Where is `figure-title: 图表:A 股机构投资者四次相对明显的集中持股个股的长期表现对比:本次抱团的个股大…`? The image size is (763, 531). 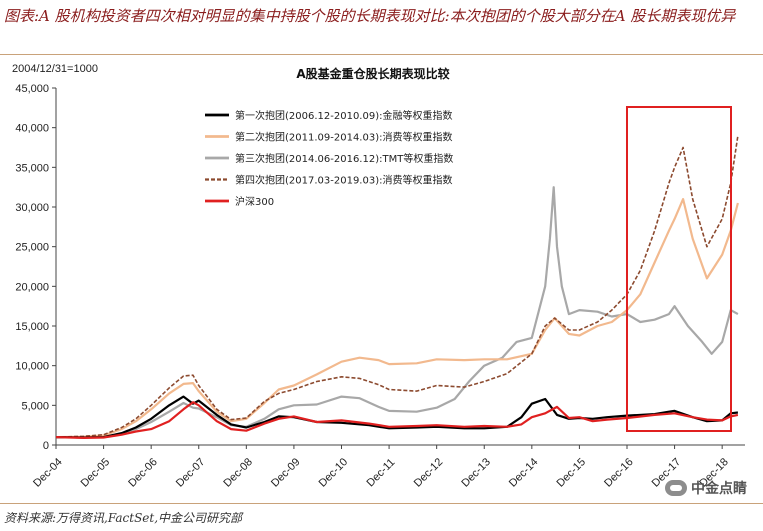 figure-title: 图表:A 股机构投资者四次相对明显的集中持股个股的长期表现对比:本次抱团的个股大… is located at coordinates (370, 16).